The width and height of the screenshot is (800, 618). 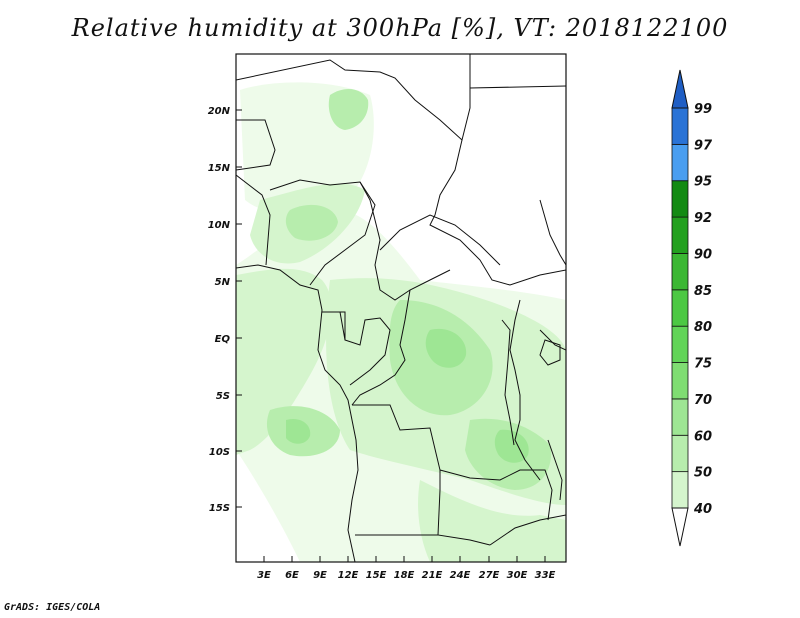 What do you see at coordinates (703, 364) in the screenshot?
I see `colorbar-label: 75` at bounding box center [703, 364].